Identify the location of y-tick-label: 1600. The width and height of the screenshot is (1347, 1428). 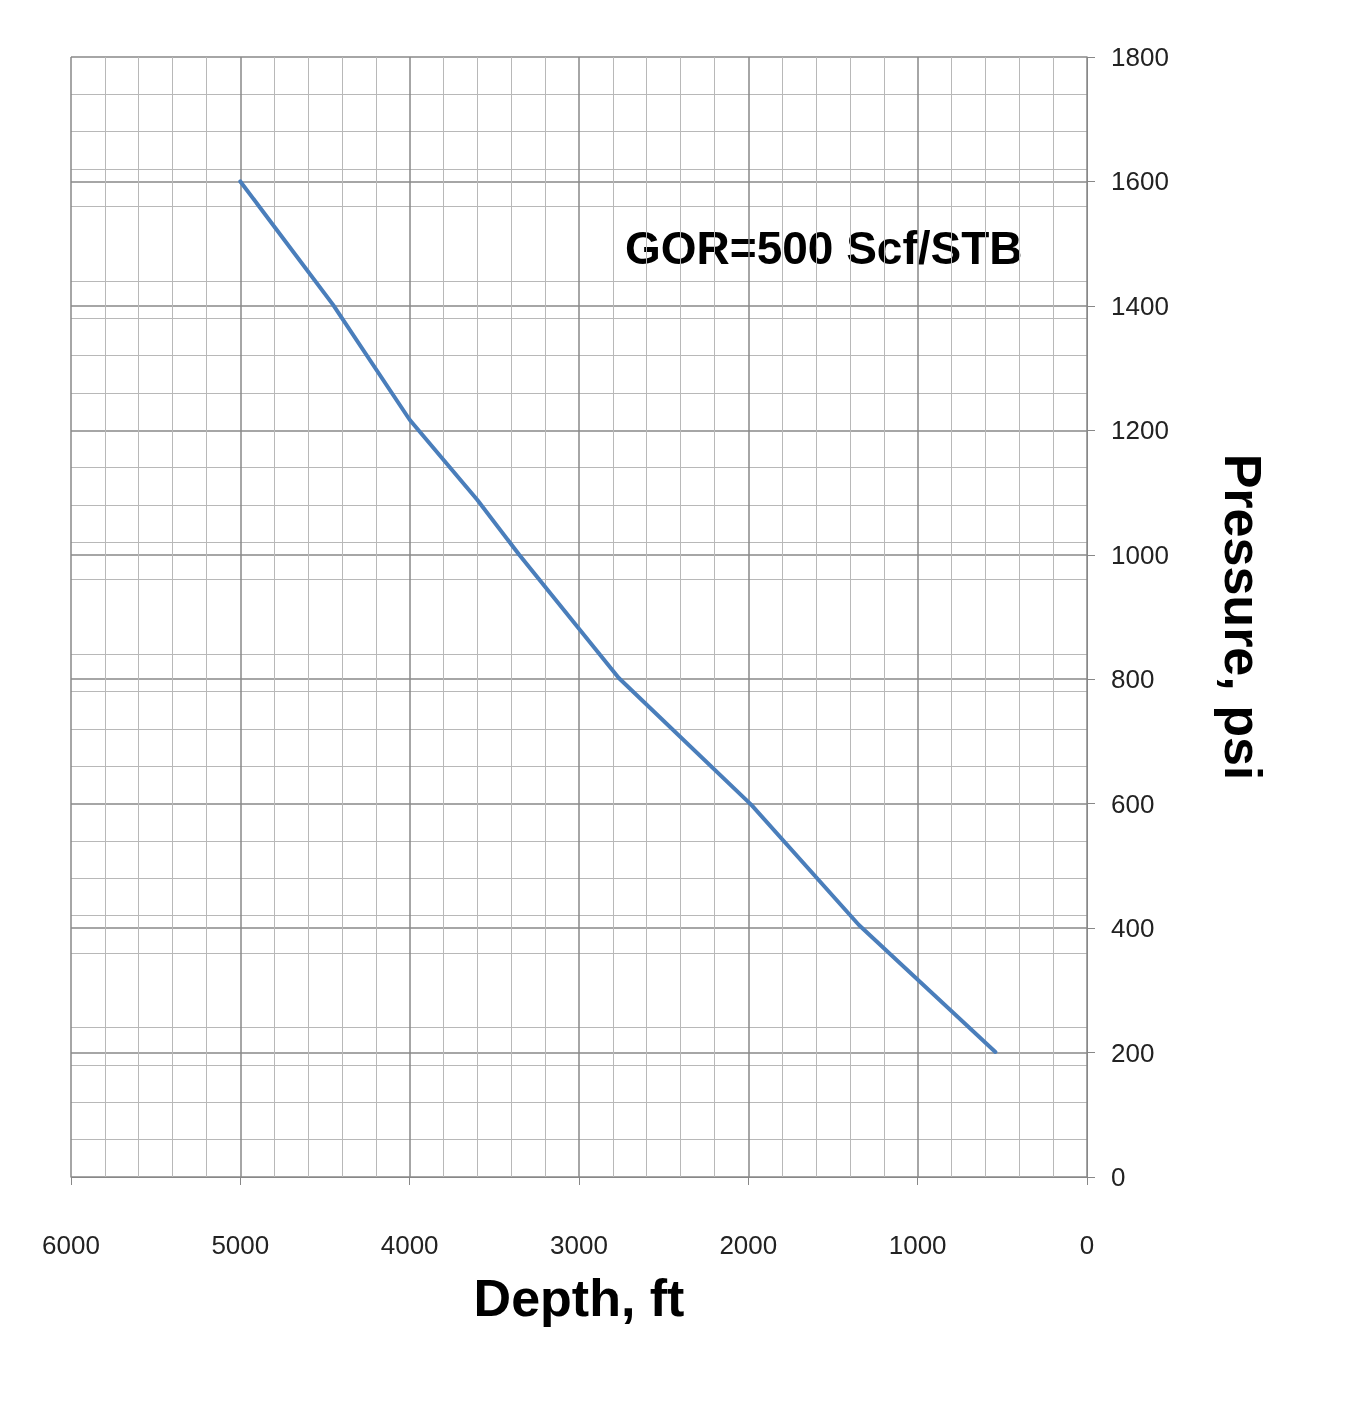
(1140, 181).